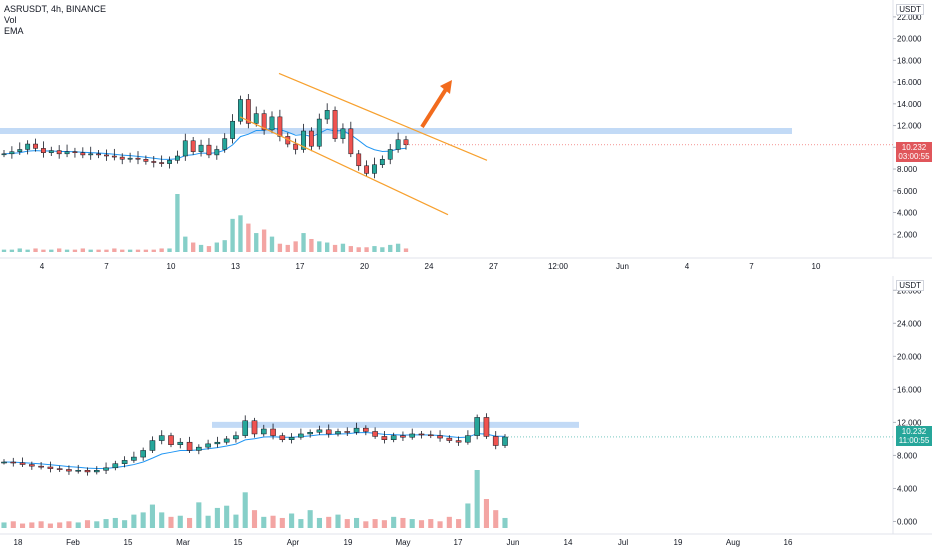  I want to click on ema-indicator-label: EMA, so click(14, 31).